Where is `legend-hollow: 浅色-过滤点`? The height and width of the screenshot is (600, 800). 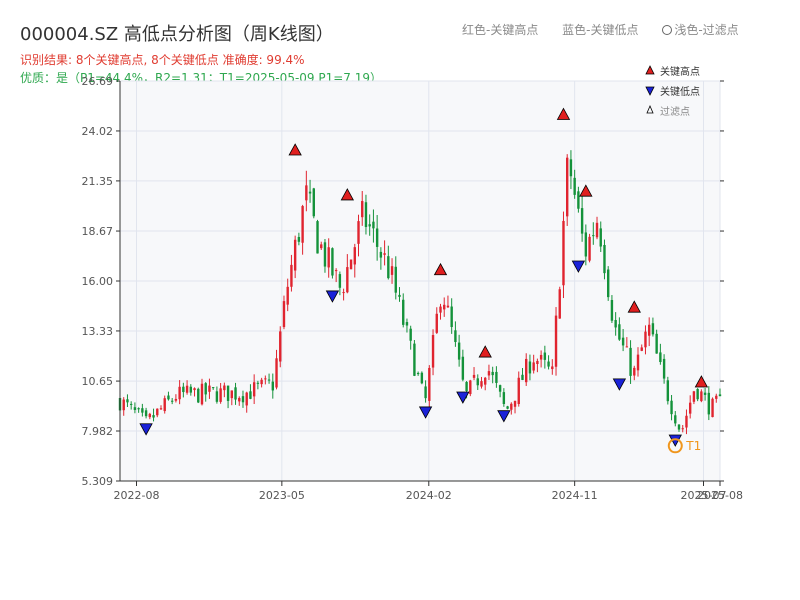
legend-hollow: 浅色-过滤点 is located at coordinates (700, 30).